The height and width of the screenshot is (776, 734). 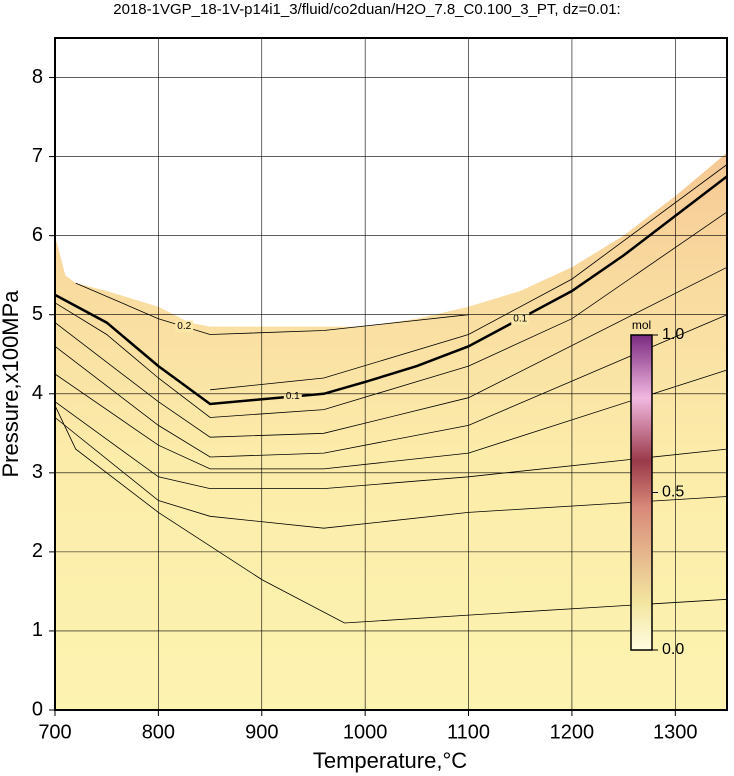 What do you see at coordinates (54, 732) in the screenshot?
I see `x-tick-label: 700` at bounding box center [54, 732].